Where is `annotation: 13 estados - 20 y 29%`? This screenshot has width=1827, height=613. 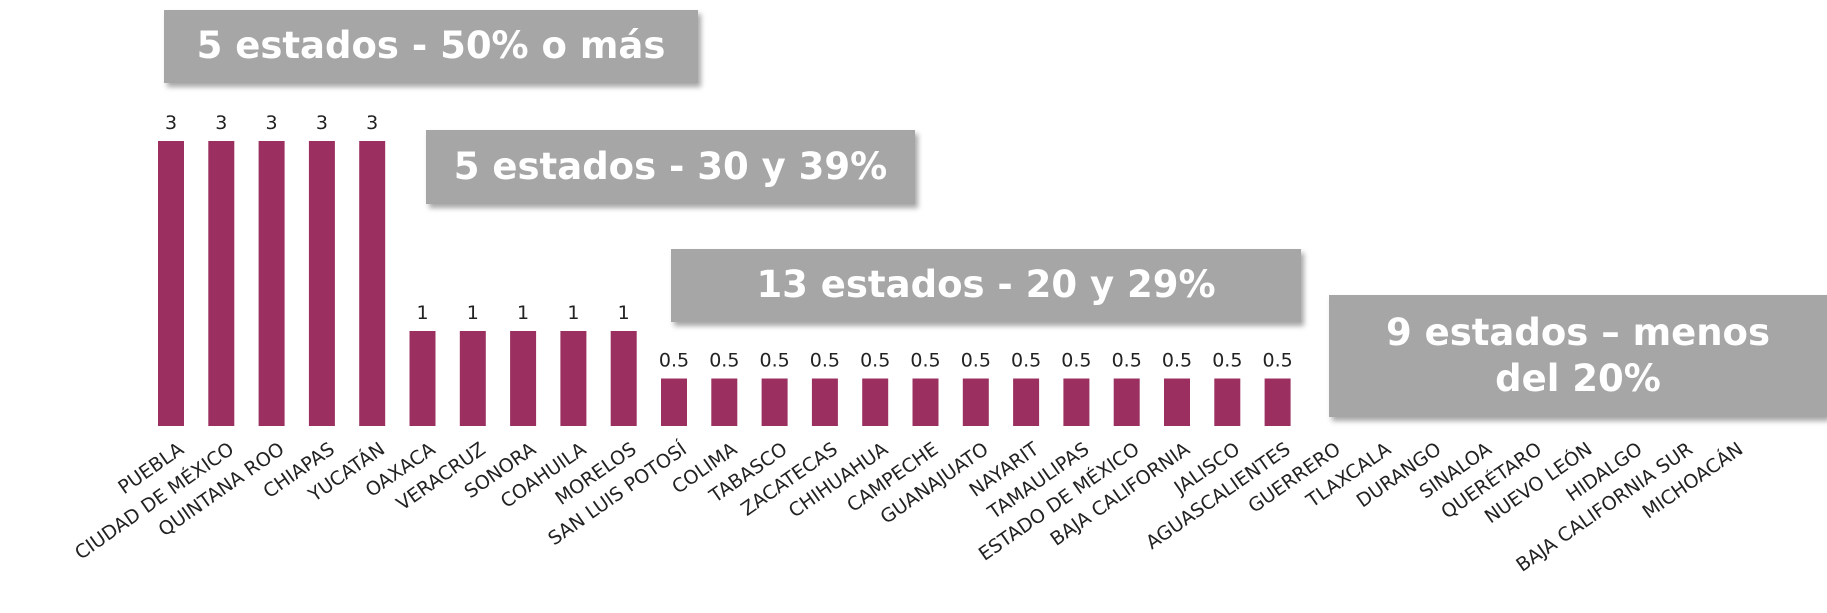
annotation: 13 estados - 20 y 29% is located at coordinates (986, 285).